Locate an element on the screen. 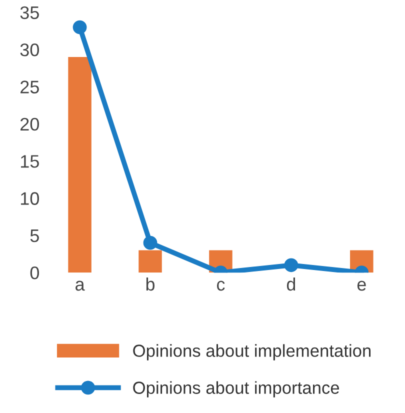 This screenshot has width=405, height=413. y-tick-label: 5 is located at coordinates (34, 236).